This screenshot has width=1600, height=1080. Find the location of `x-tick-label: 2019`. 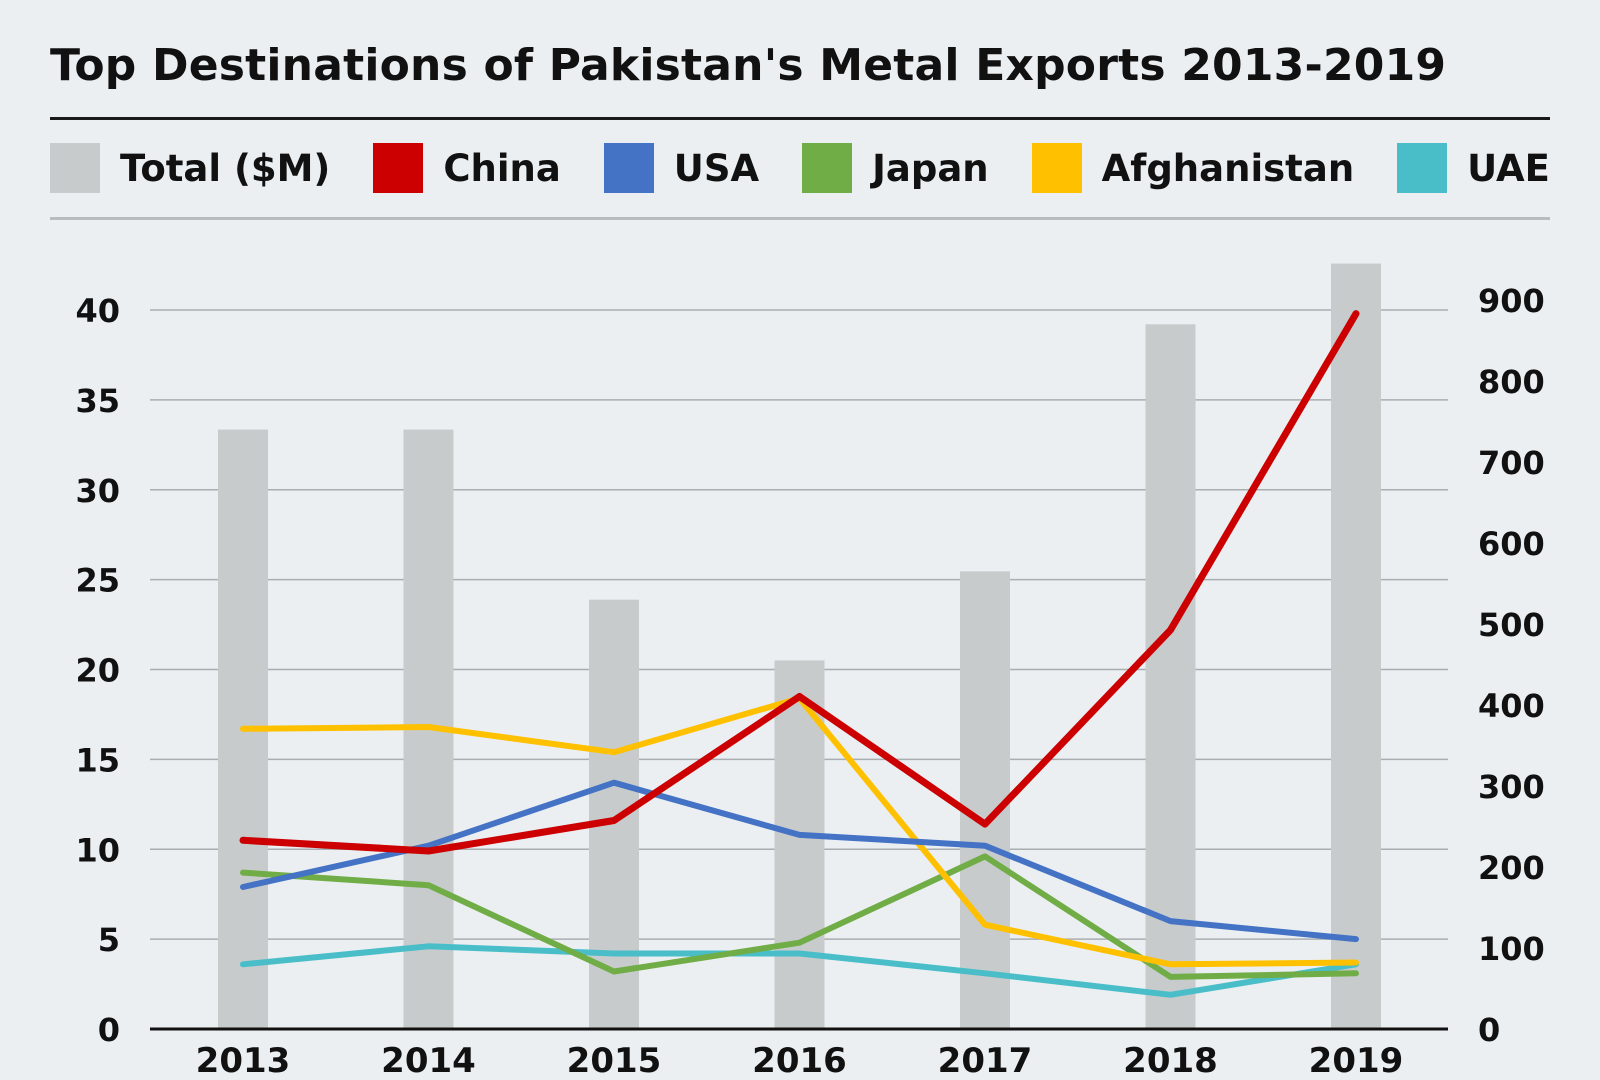

x-tick-label: 2019 is located at coordinates (1356, 1060).